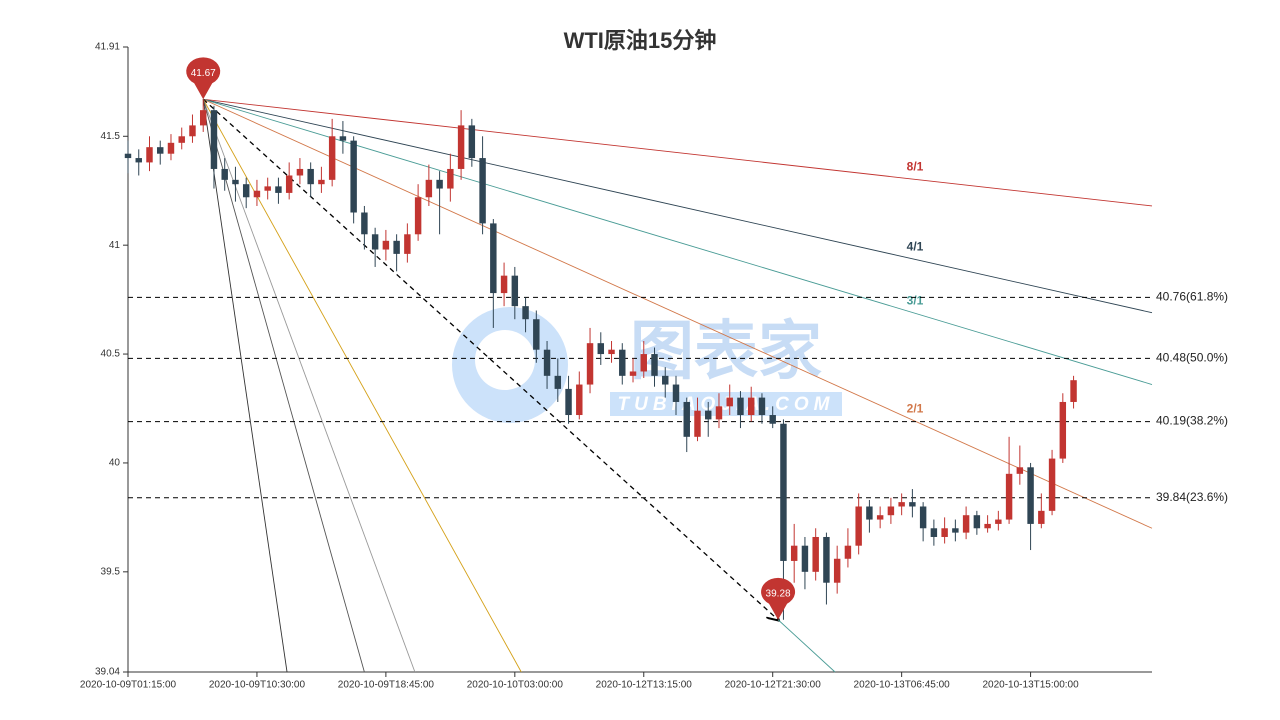 The width and height of the screenshot is (1280, 720). I want to click on x-tick-label: 2020-10-12T21:30:00, so click(773, 685).